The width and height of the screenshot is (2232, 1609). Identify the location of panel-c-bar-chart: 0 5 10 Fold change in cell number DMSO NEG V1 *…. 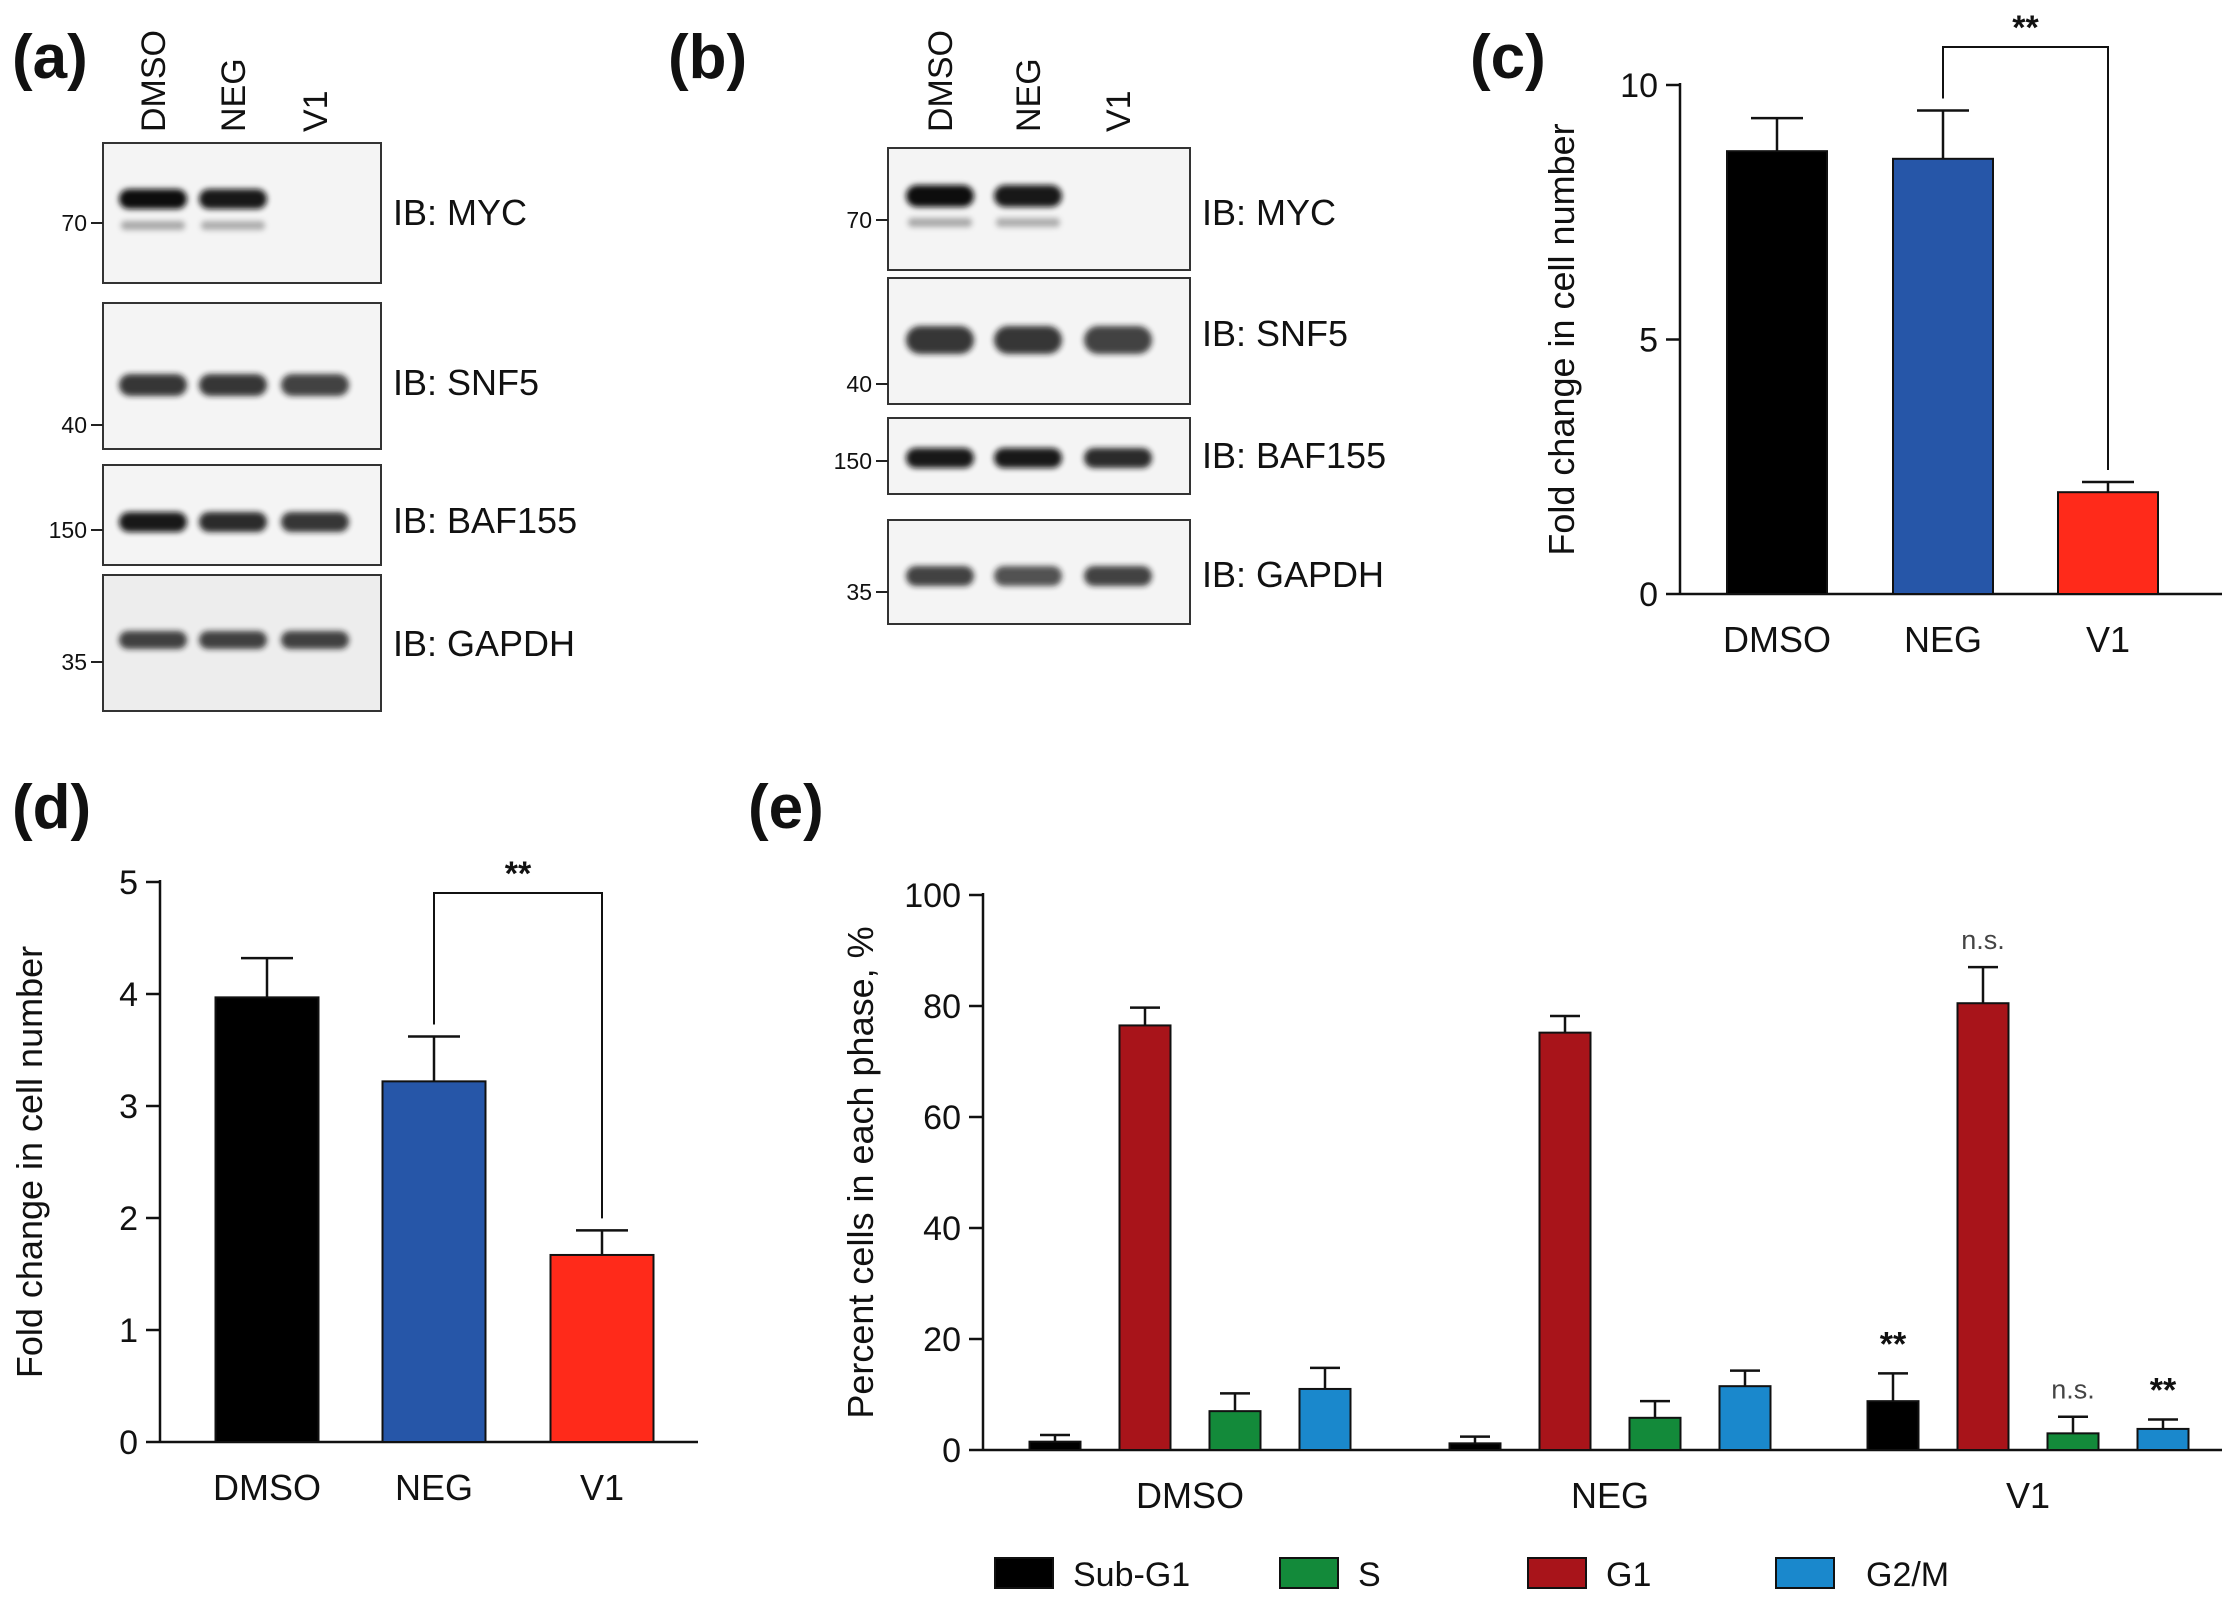
(1881, 334).